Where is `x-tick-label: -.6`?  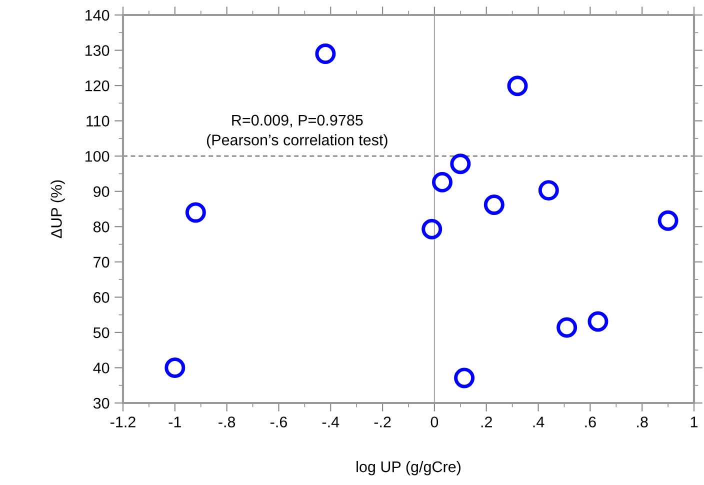 x-tick-label: -.6 is located at coordinates (278, 422).